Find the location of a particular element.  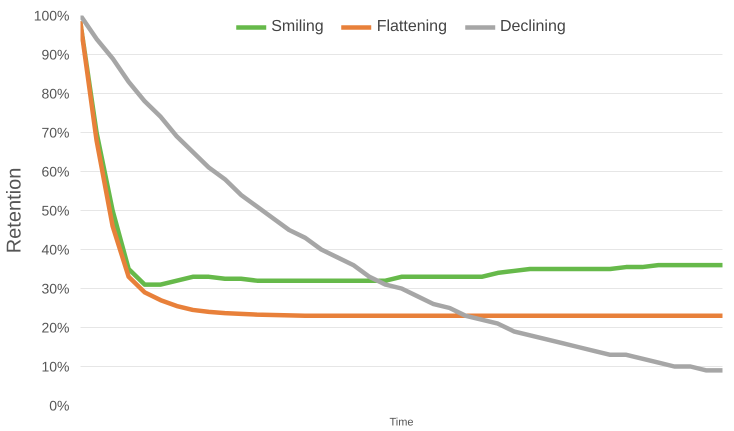

y-axis-title: Retention is located at coordinates (15, 211).